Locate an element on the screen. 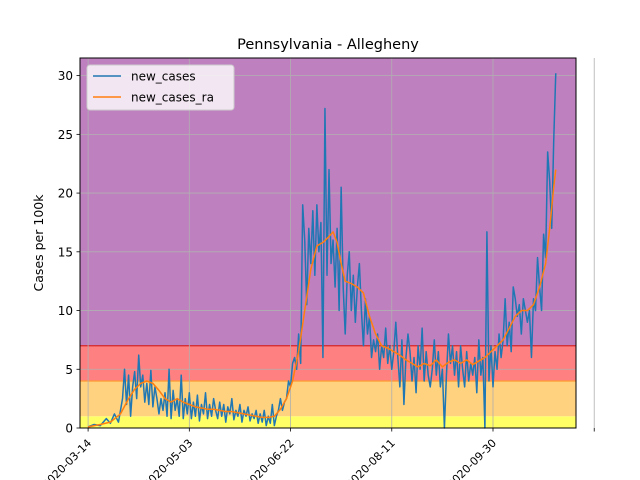  y-tick-label: 5 is located at coordinates (69, 370).